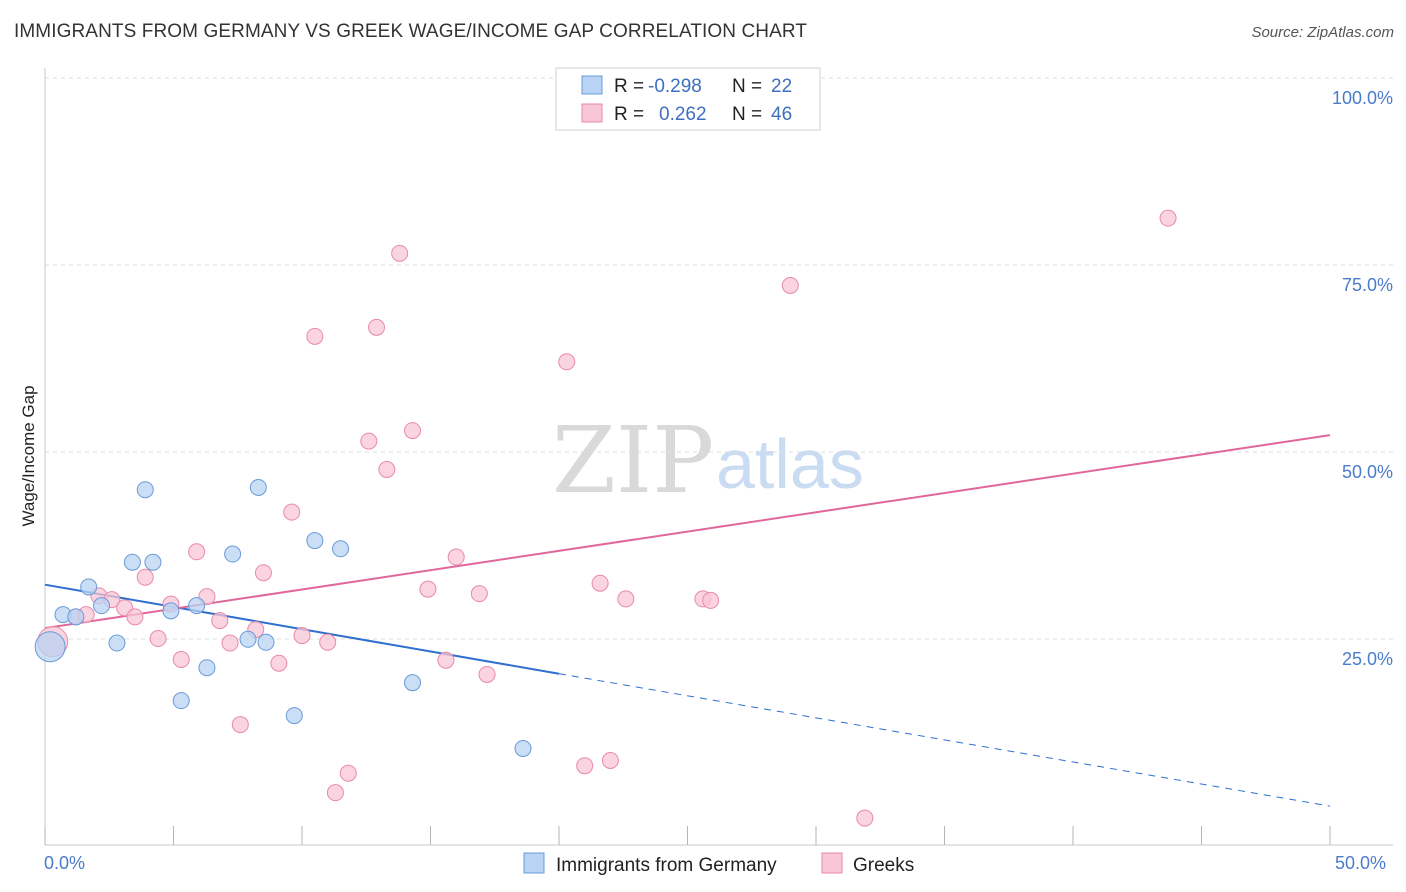 The height and width of the screenshot is (892, 1406). What do you see at coordinates (592, 85) in the screenshot?
I see `legend-swatch-germany` at bounding box center [592, 85].